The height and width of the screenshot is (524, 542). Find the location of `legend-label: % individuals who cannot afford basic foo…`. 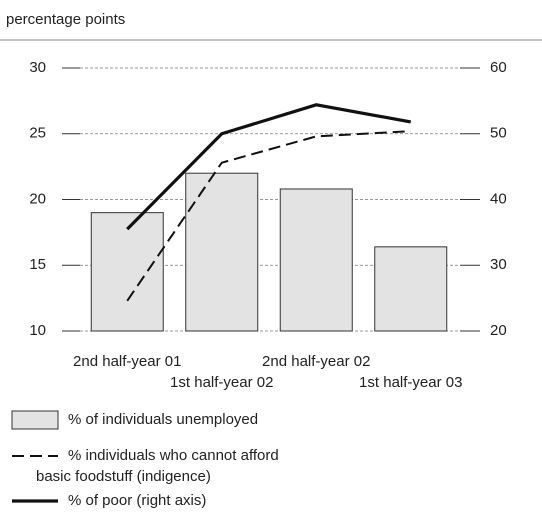

legend-label: % individuals who cannot afford basic foo… is located at coordinates (157, 466).